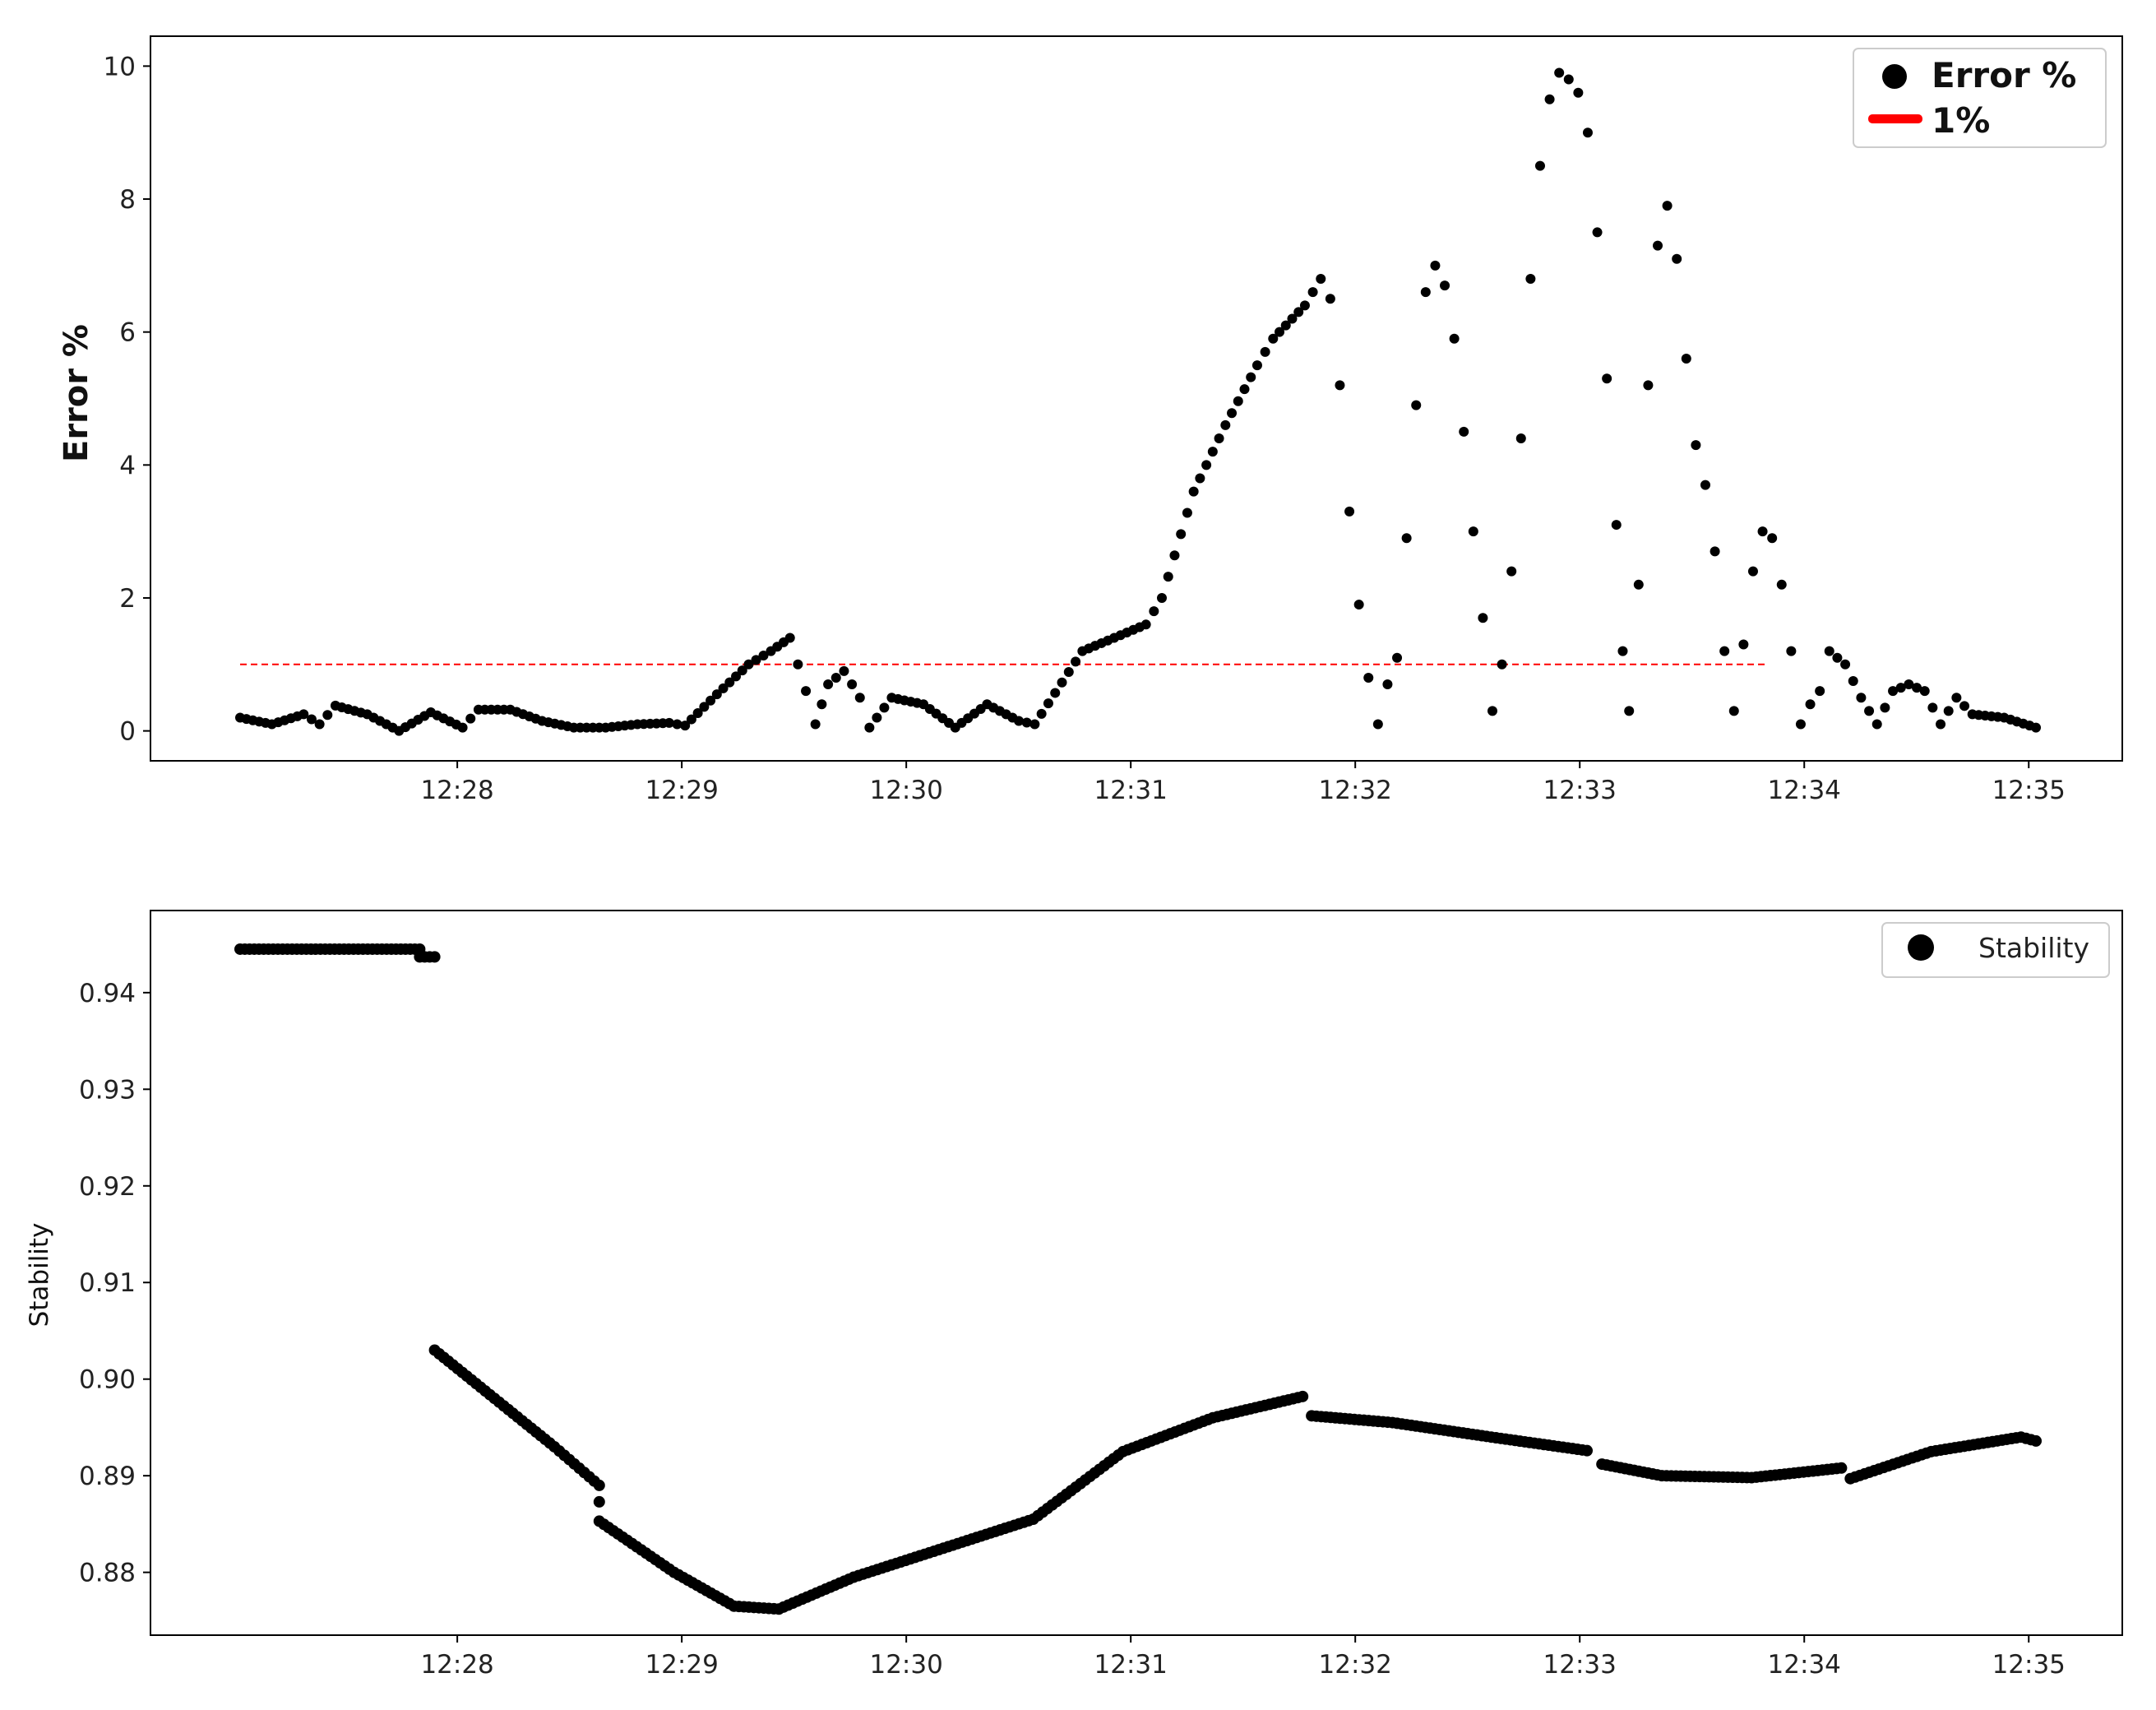  Describe the element at coordinates (1895, 76) in the screenshot. I see `legend-marker-error` at that location.